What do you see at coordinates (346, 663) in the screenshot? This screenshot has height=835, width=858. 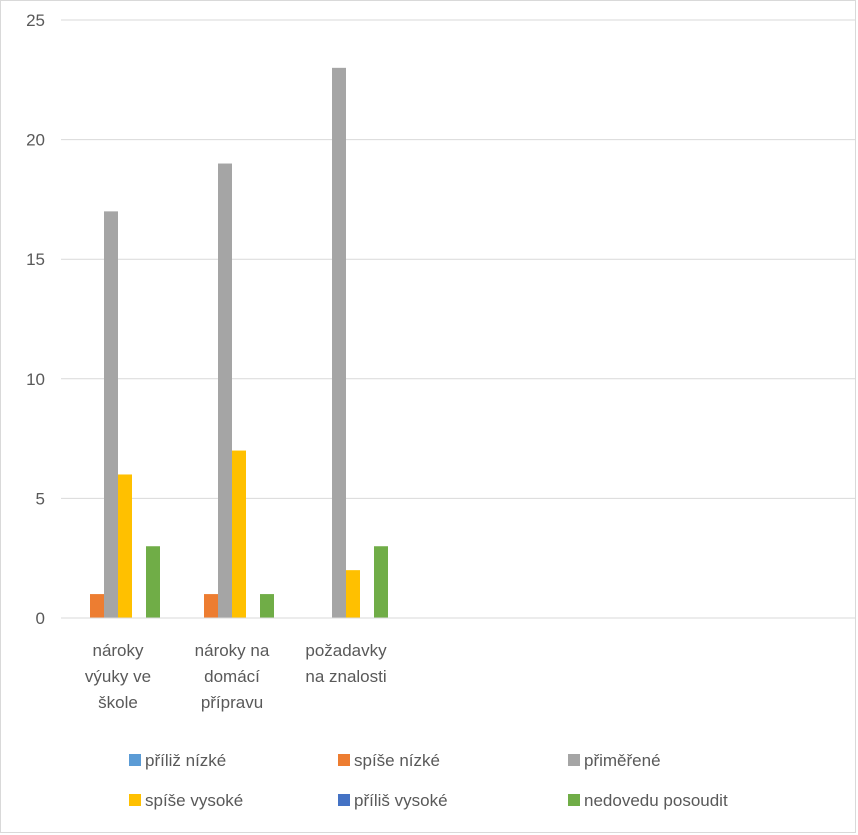 I see `x-category-label: požadavky na znalosti` at bounding box center [346, 663].